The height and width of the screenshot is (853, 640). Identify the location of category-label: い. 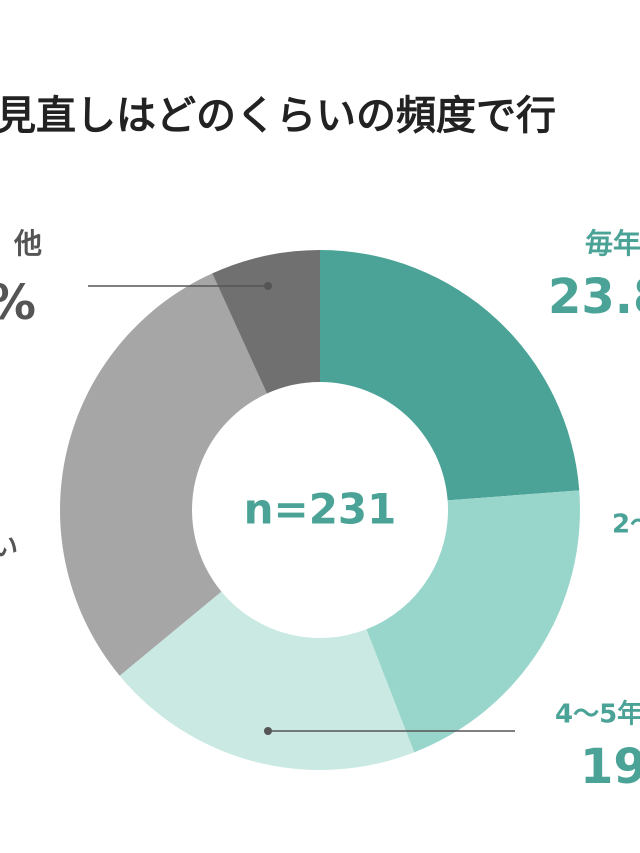
(9, 548).